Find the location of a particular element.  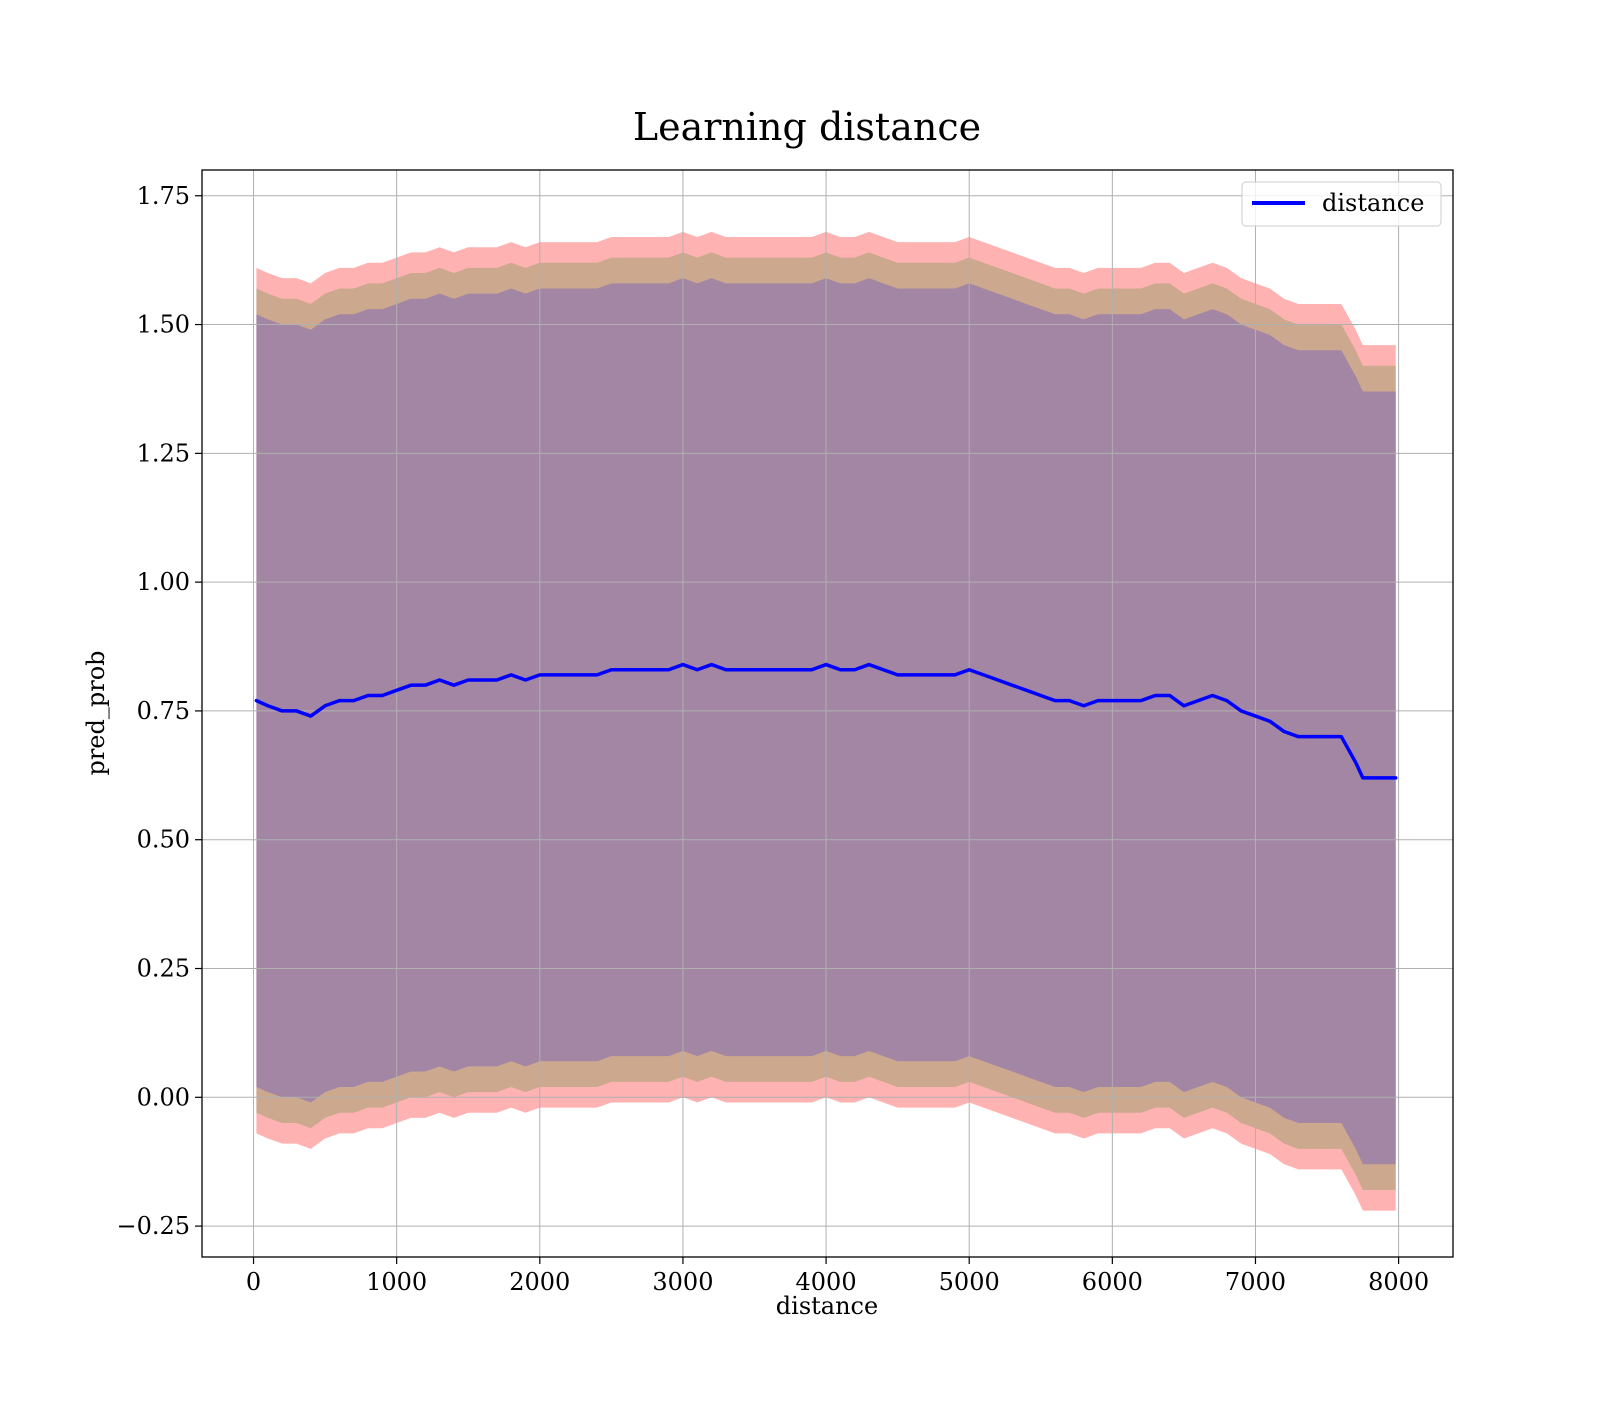

y-tick-label: −0.25 is located at coordinates (153, 1226).